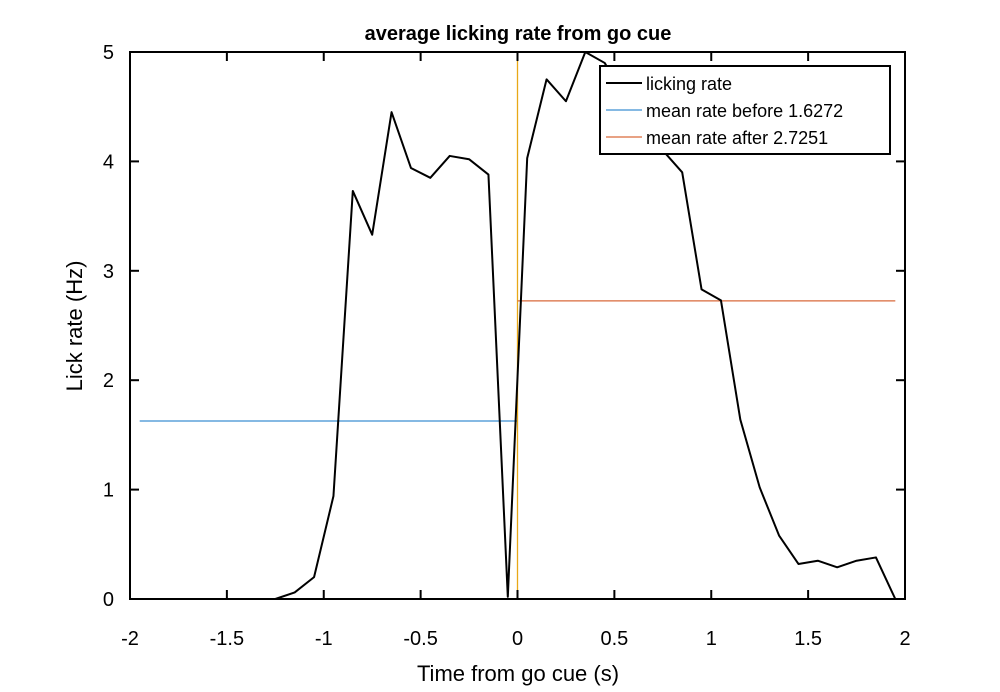 This screenshot has height=692, width=1000. Describe the element at coordinates (711, 639) in the screenshot. I see `x-tick-label: 1` at that location.